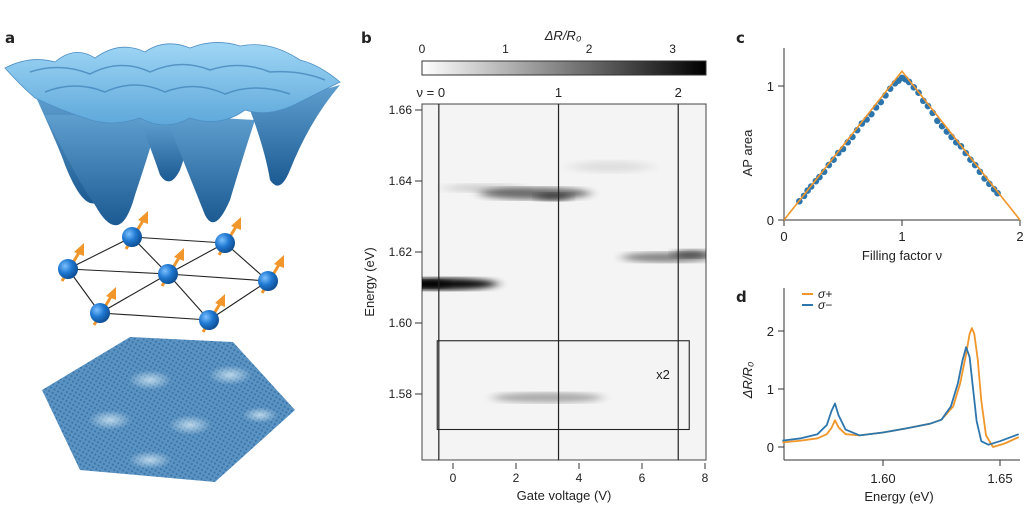  I want to click on y-tick-label: 1.60, so click(401, 323).